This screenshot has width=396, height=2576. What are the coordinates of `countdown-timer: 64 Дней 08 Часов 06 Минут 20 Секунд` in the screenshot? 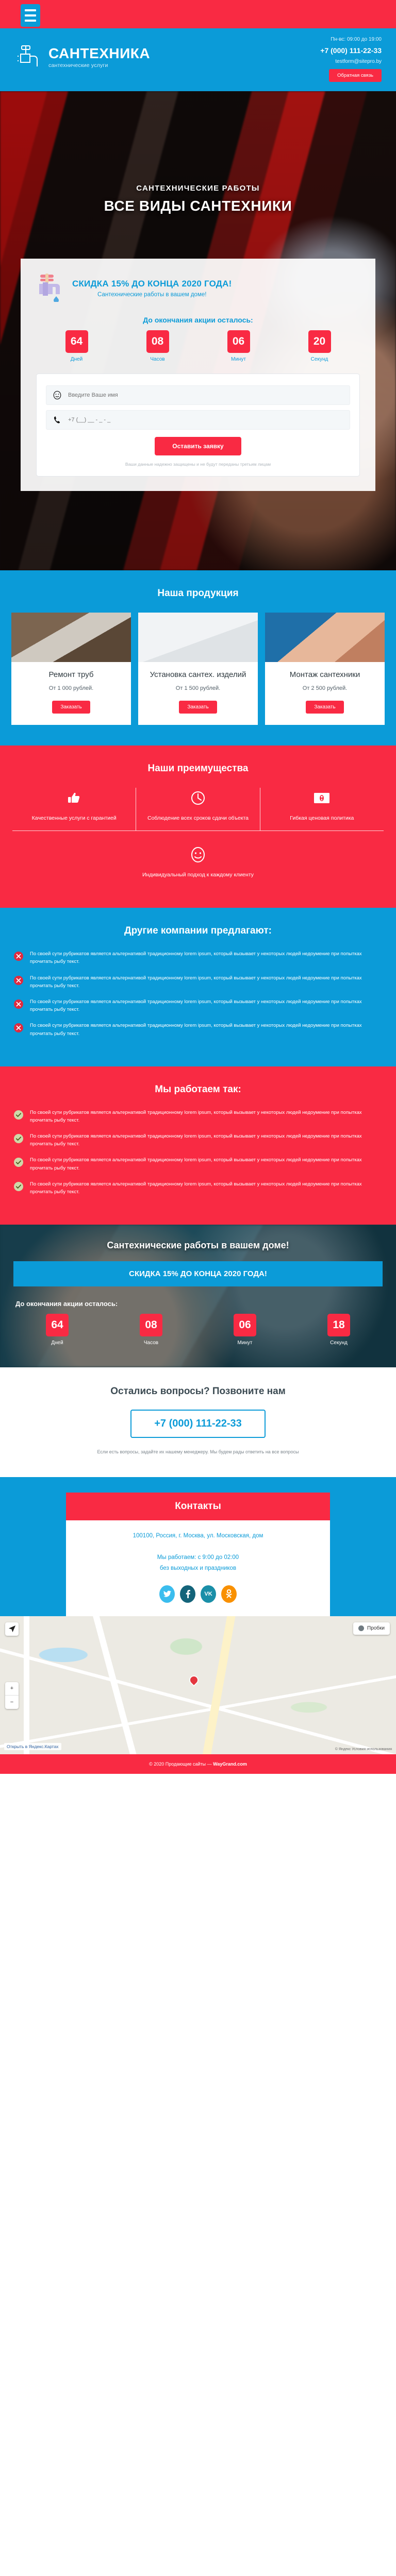 It's located at (198, 346).